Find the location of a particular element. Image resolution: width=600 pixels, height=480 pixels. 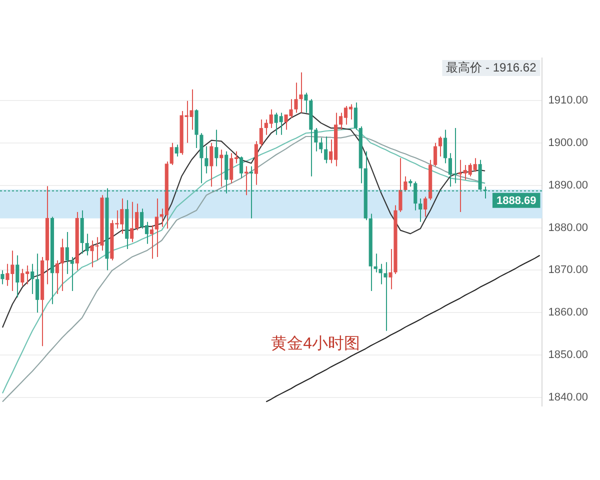

y-tick-label: 1840.00 is located at coordinates (568, 398).